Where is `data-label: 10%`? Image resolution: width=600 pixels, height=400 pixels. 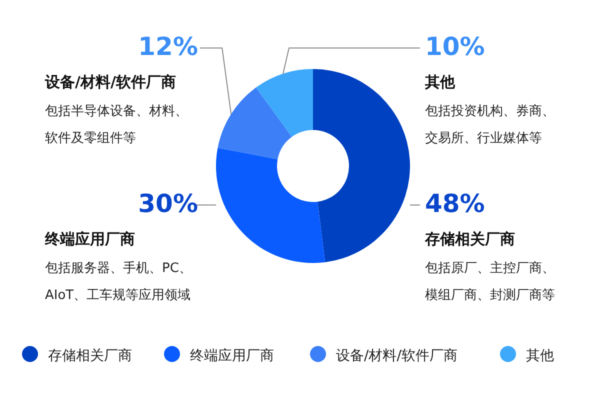
data-label: 10% is located at coordinates (455, 46).